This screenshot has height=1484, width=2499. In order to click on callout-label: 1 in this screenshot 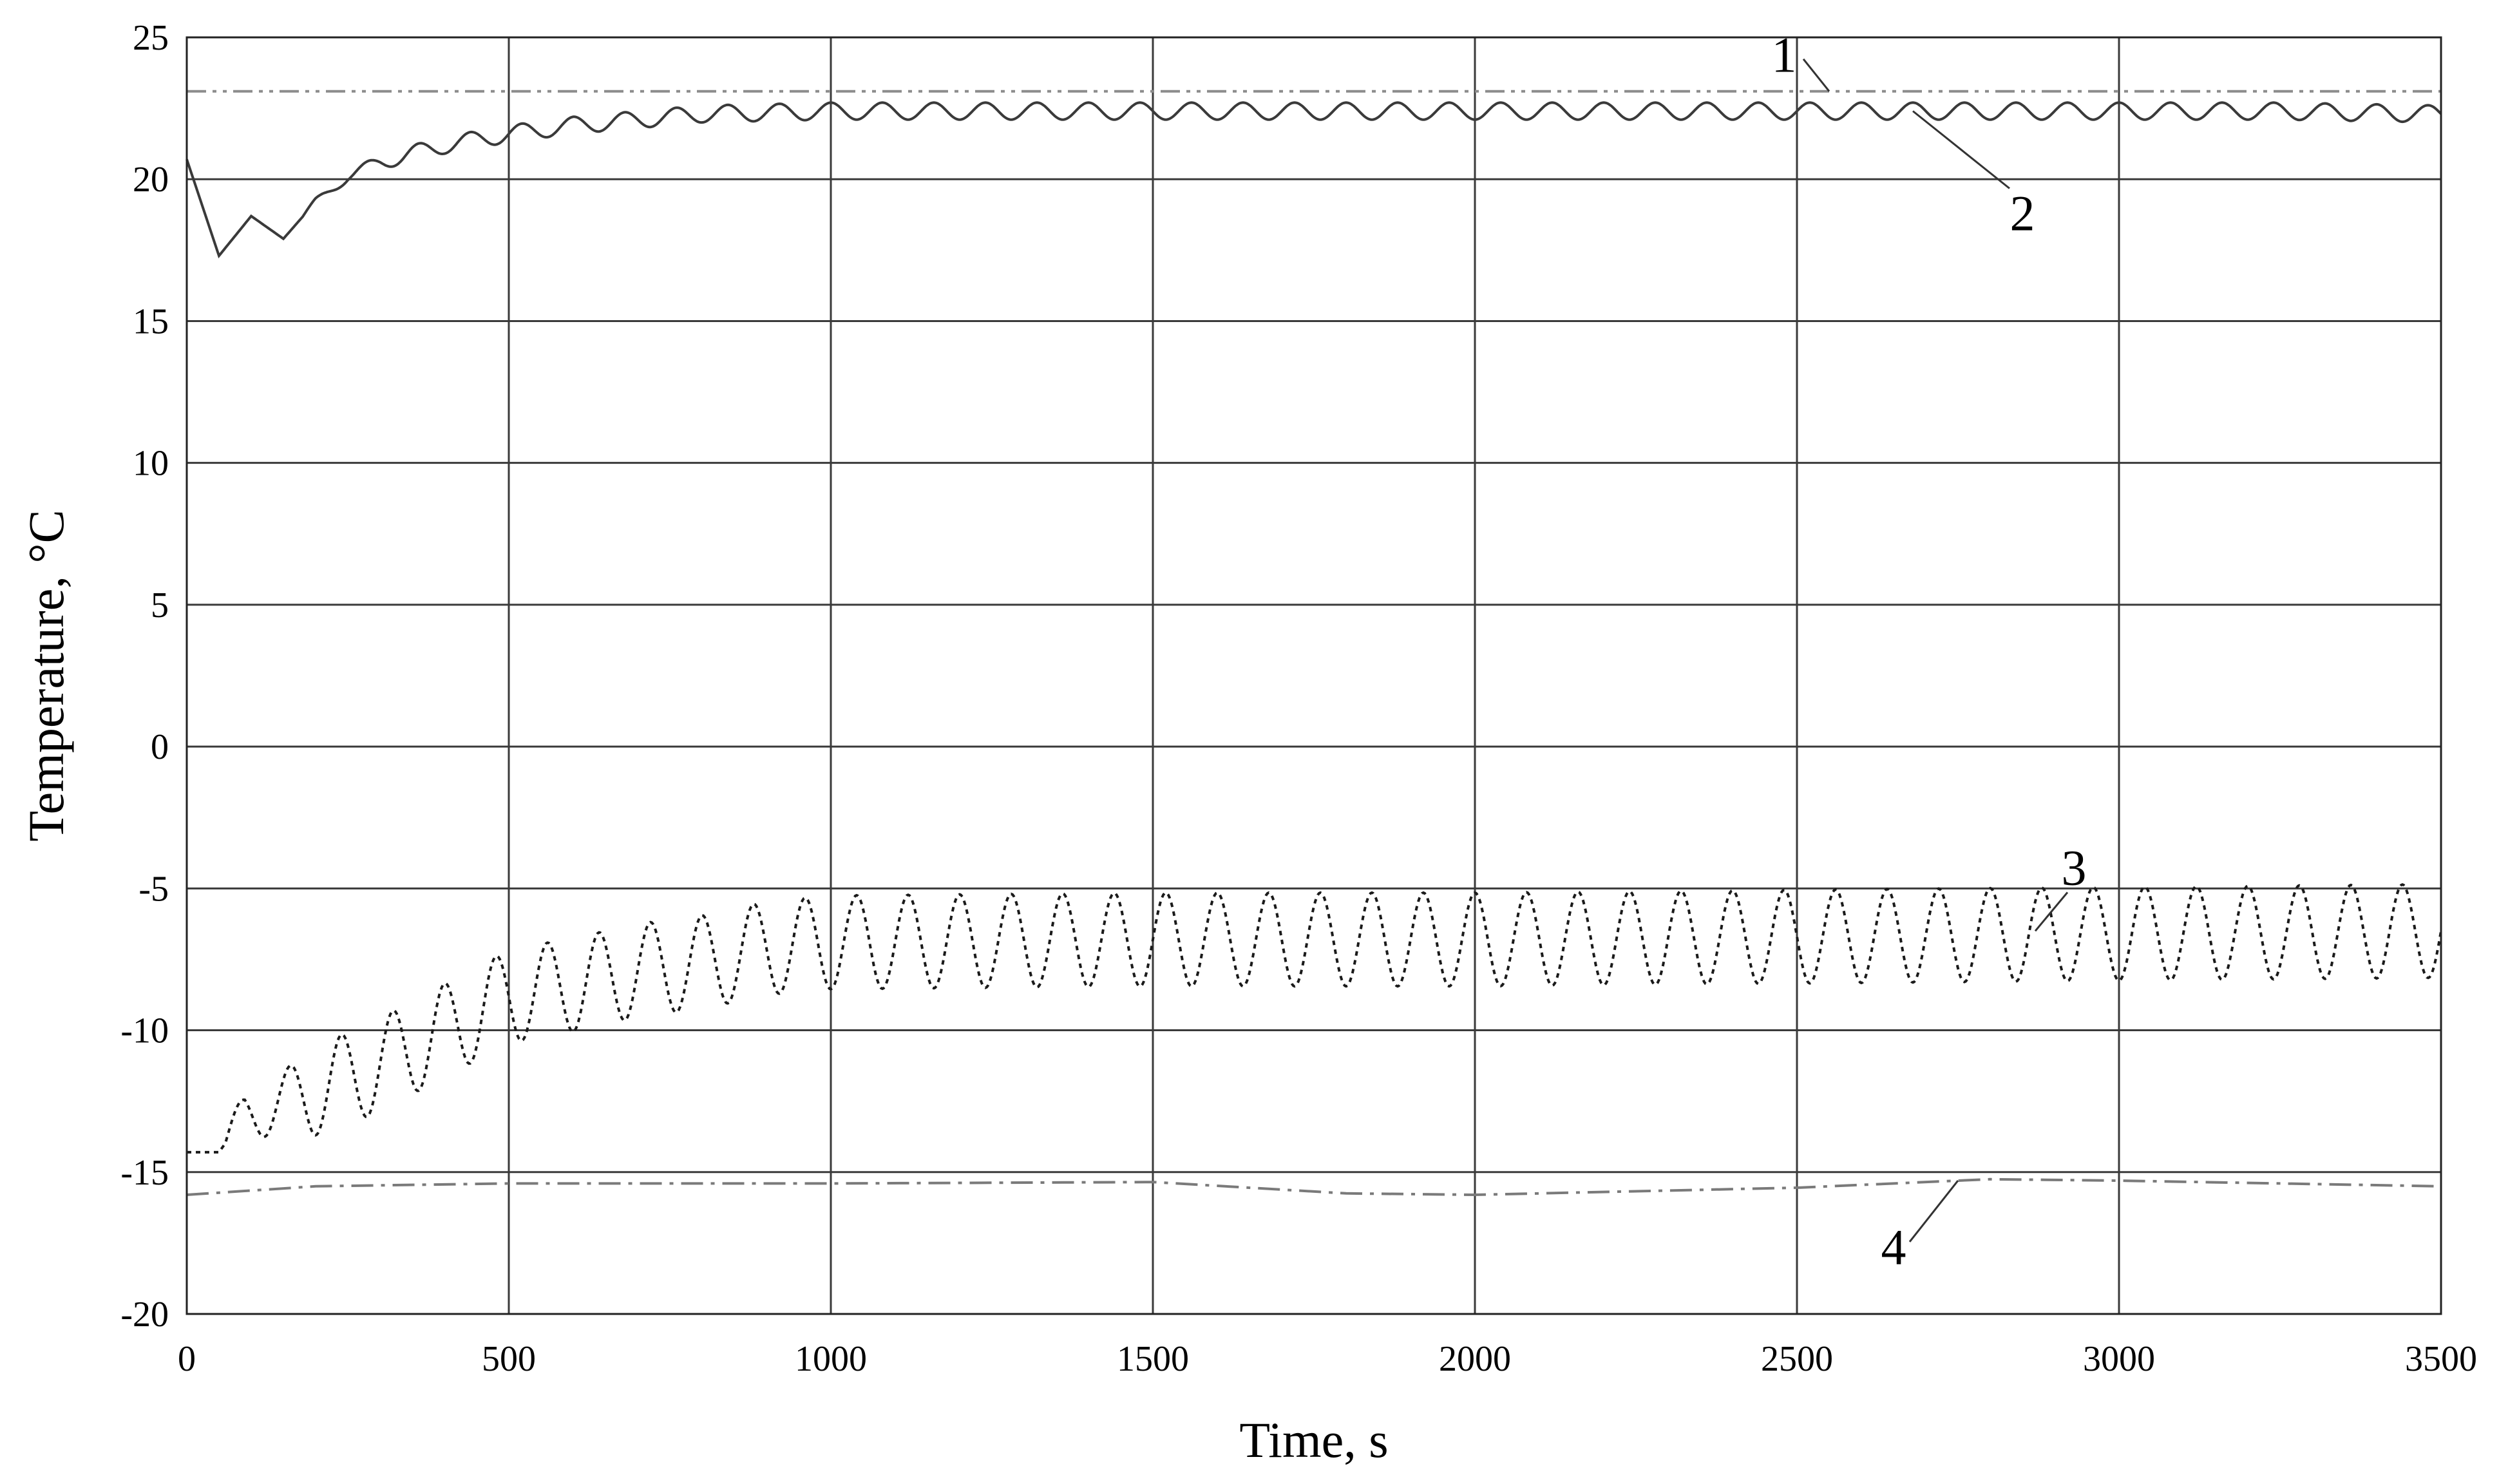, I will do `click(1784, 55)`.